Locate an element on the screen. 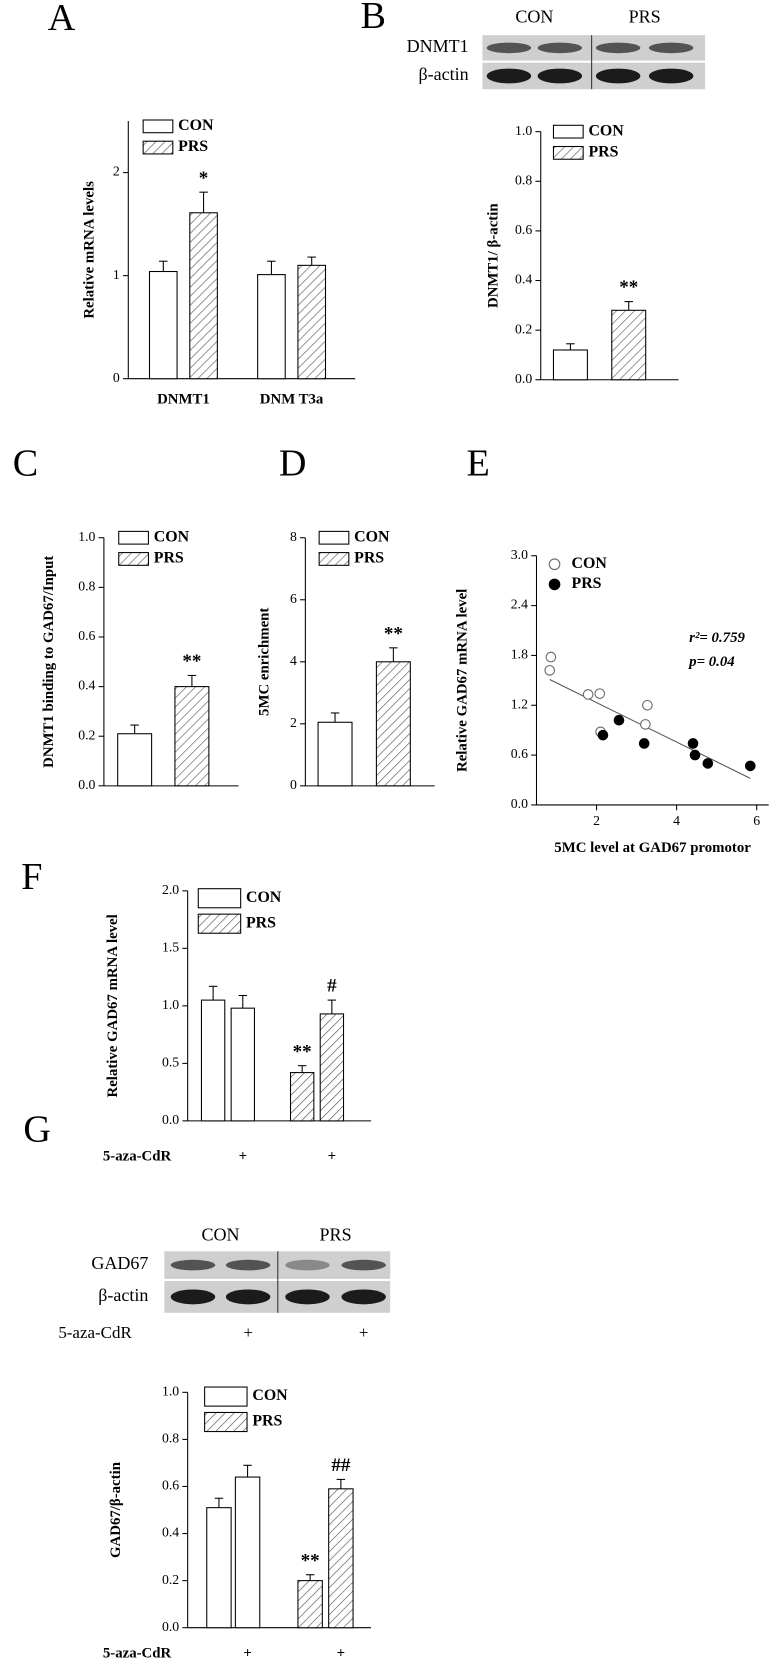  y-axis-label: GAD67/β-actin is located at coordinates (116, 1509).